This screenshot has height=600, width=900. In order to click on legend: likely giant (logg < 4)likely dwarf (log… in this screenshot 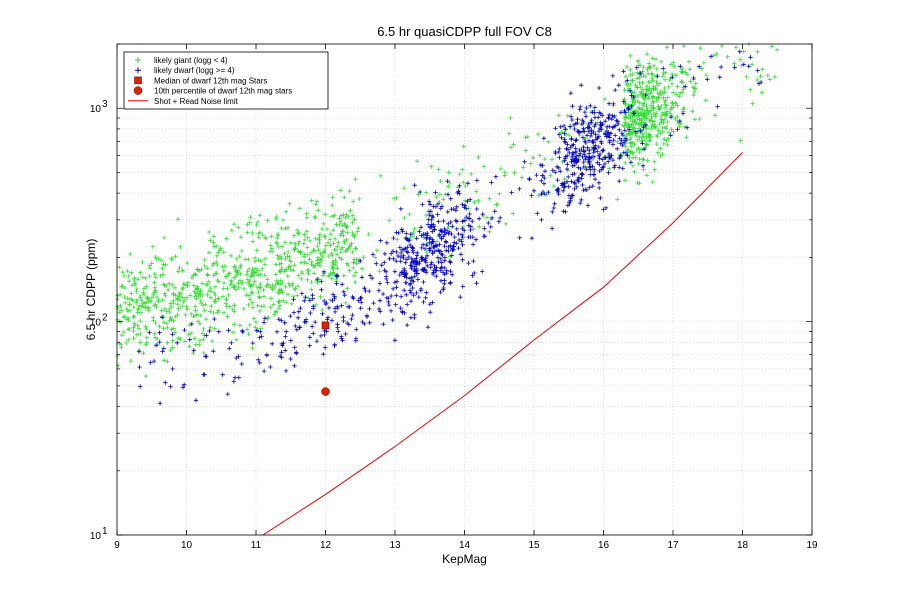, I will do `click(226, 80)`.